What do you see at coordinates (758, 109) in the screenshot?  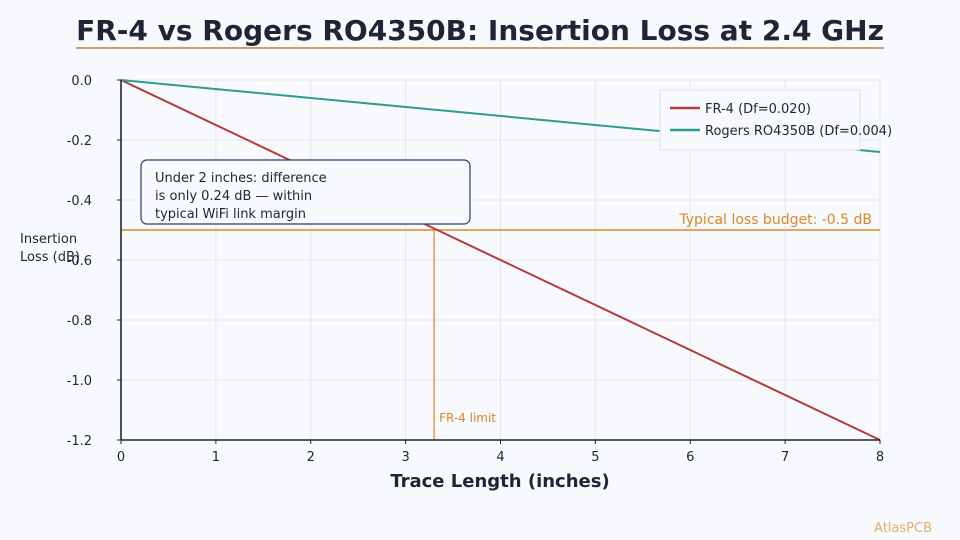 I see `legend-label: FR-4 (Df=0.020)` at bounding box center [758, 109].